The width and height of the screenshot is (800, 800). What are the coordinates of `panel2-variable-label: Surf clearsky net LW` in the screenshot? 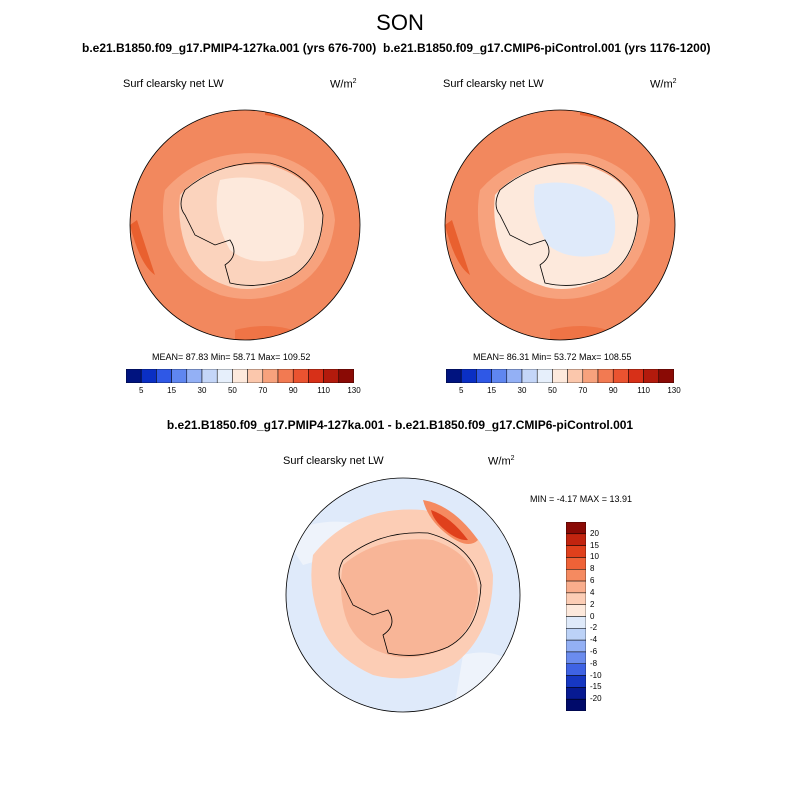 It's located at (493, 84).